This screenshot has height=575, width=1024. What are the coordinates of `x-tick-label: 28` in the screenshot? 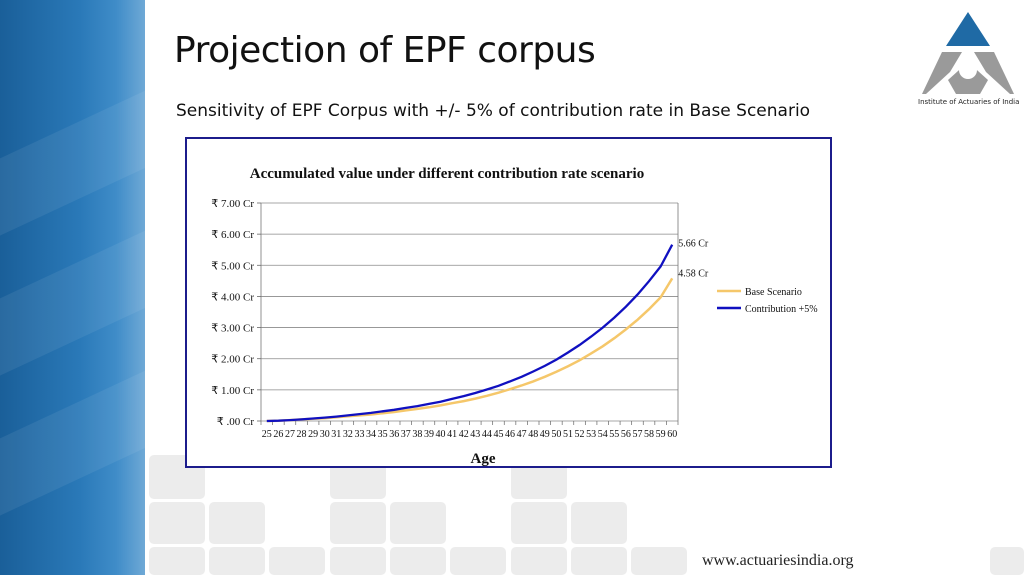 It's located at (302, 434).